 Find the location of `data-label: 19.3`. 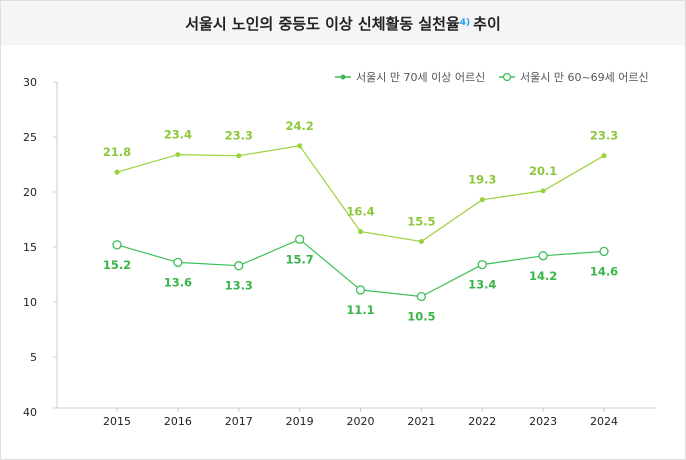

data-label: 19.3 is located at coordinates (482, 180).